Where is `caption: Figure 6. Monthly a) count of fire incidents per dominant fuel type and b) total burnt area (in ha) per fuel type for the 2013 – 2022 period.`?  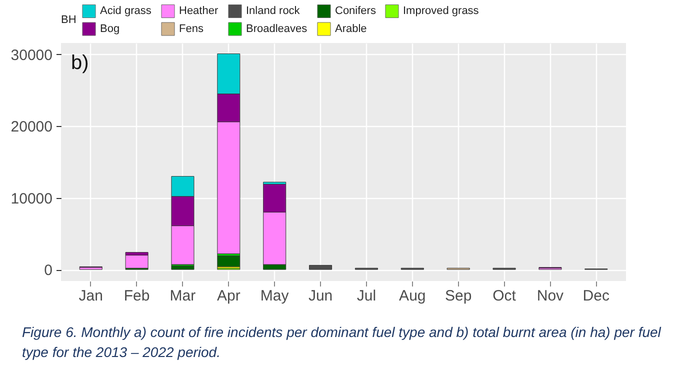
caption: Figure 6. Monthly a) count of fire incidents per dominant fuel type and b) total burnt area (in ha) per fuel type for the 2013 – 2022 period. is located at coordinates (342, 342).